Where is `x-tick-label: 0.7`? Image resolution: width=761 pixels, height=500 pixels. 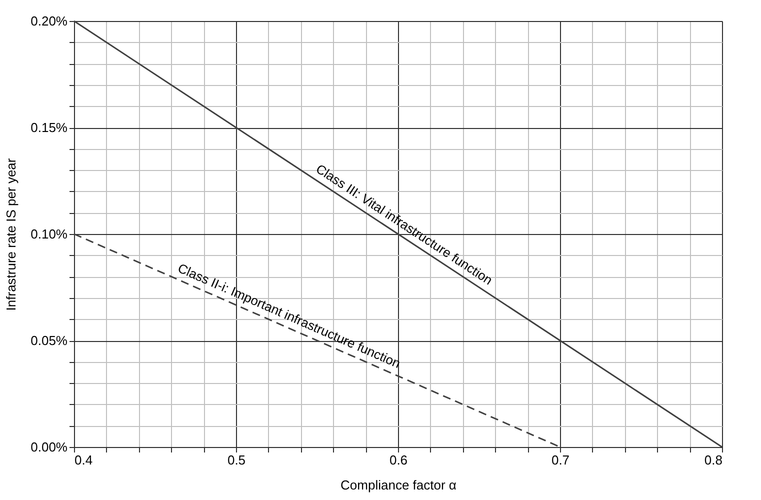 x-tick-label: 0.7 is located at coordinates (560, 460).